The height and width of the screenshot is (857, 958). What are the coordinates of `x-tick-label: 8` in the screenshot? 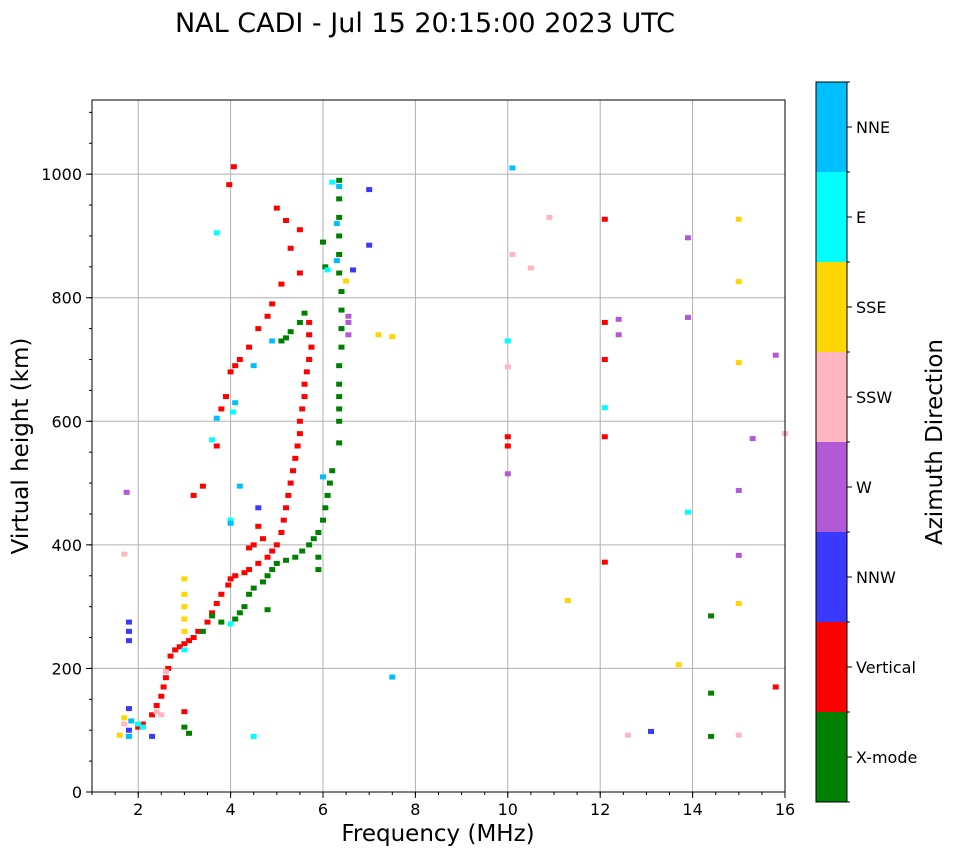 It's located at (415, 809).